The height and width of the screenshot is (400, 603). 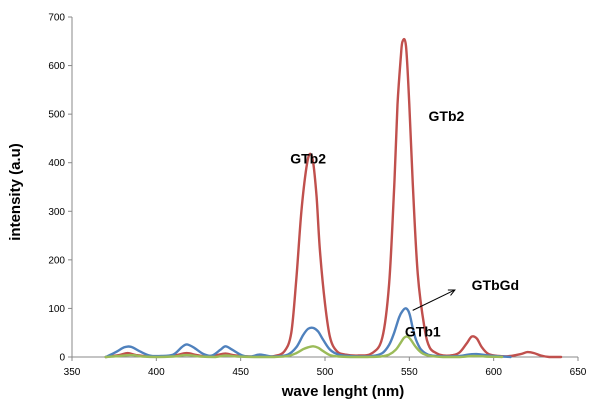 I want to click on x-tick-label: 600, so click(x=493, y=372).